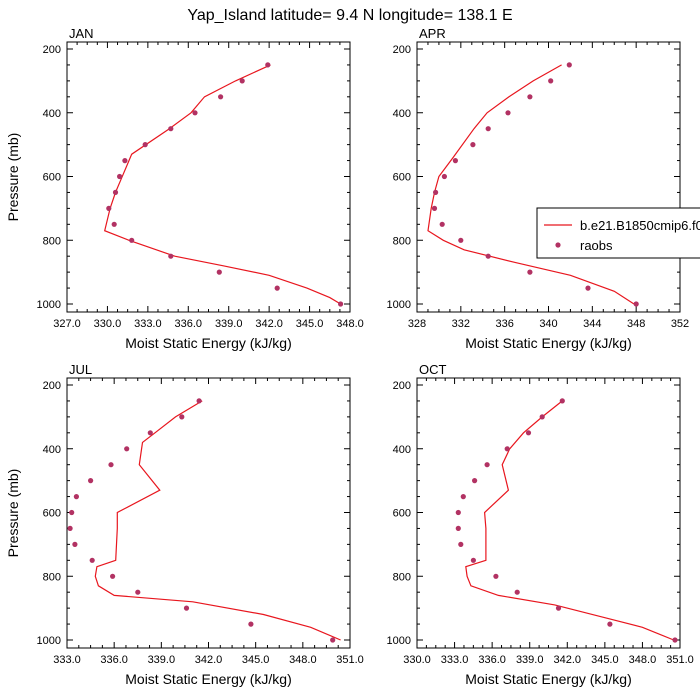 This screenshot has width=700, height=700. I want to click on legend: b.e21.B1850cmip6.f0 raobs, so click(618, 233).